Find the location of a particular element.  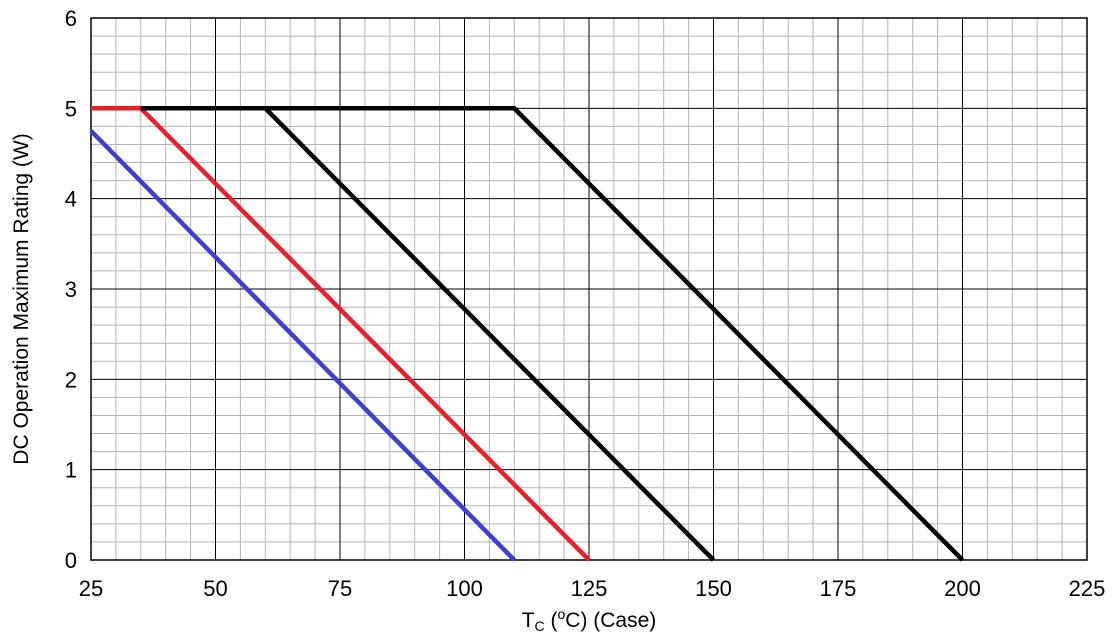

x-tick-labels: 25 50 75 100 125 150 175 200 225 is located at coordinates (592, 588).